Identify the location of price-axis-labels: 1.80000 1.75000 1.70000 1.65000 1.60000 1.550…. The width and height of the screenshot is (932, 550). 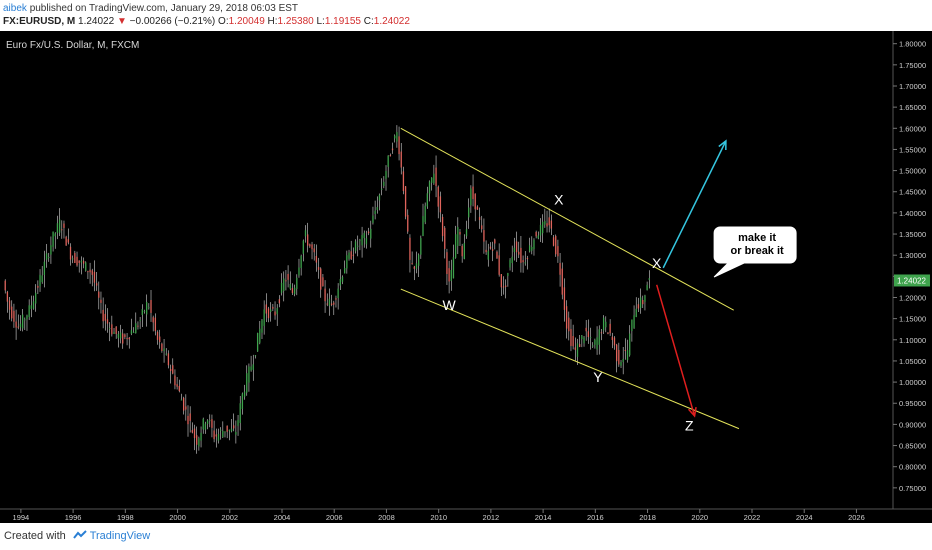
(911, 266).